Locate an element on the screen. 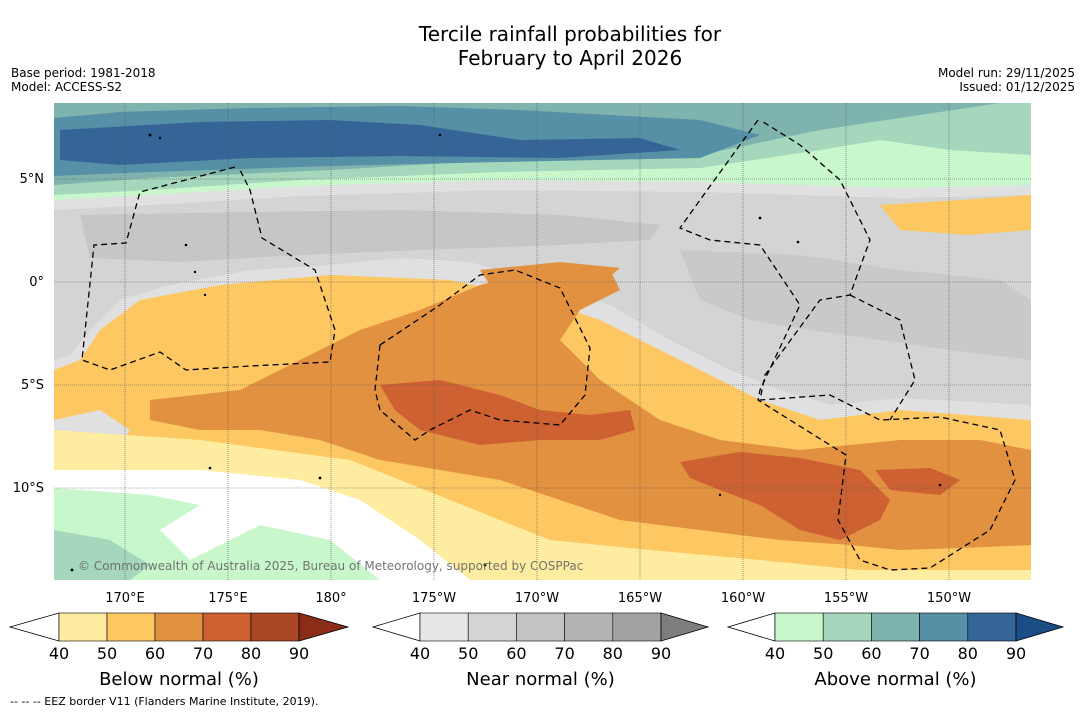 Image resolution: width=1085 pixels, height=713 pixels. above-90-band-north is located at coordinates (370, 142).